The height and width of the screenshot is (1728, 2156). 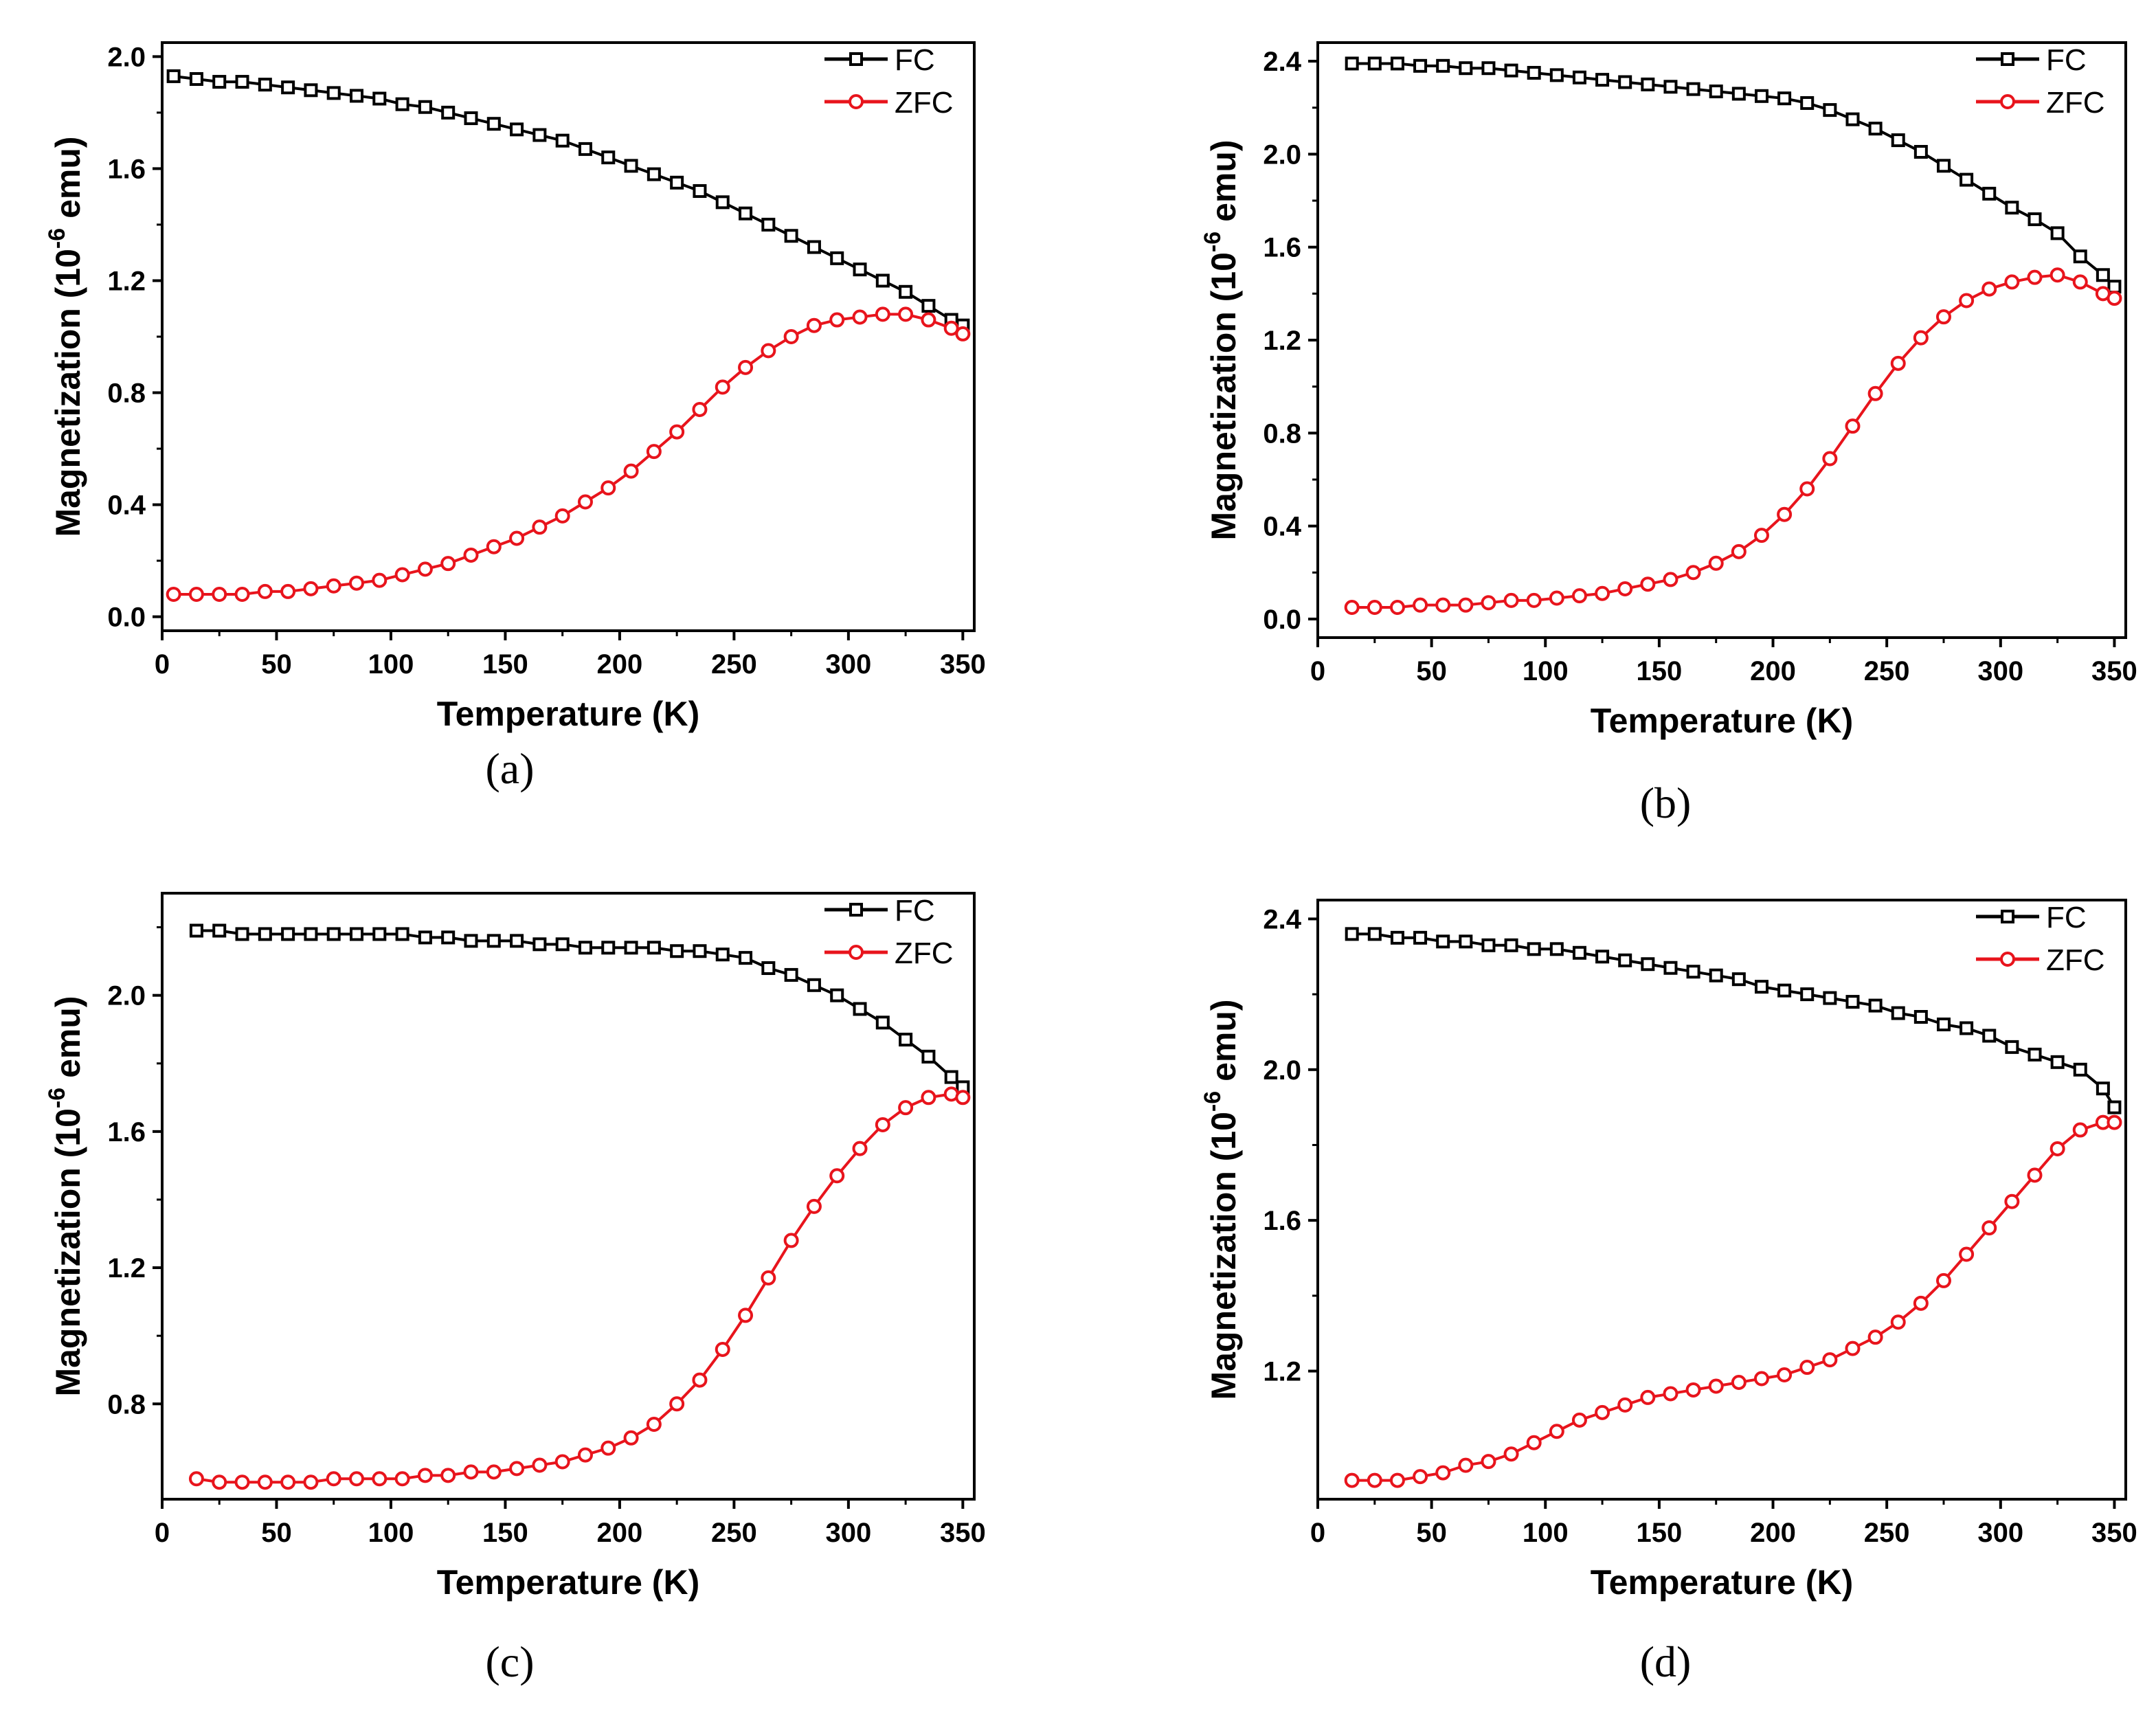 I want to click on y-tick-label: 2.0, so click(x=1282, y=1070).